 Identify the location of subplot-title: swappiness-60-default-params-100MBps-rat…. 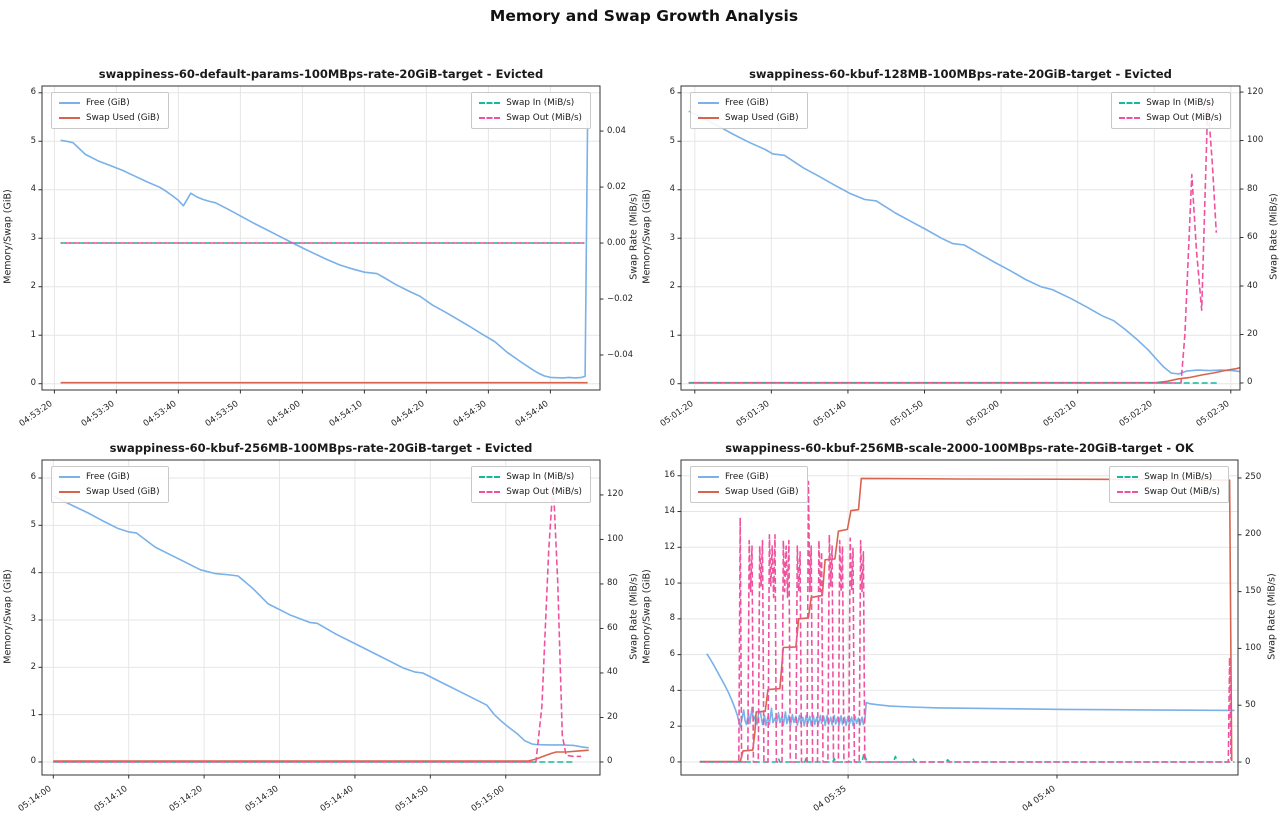
(321, 74).